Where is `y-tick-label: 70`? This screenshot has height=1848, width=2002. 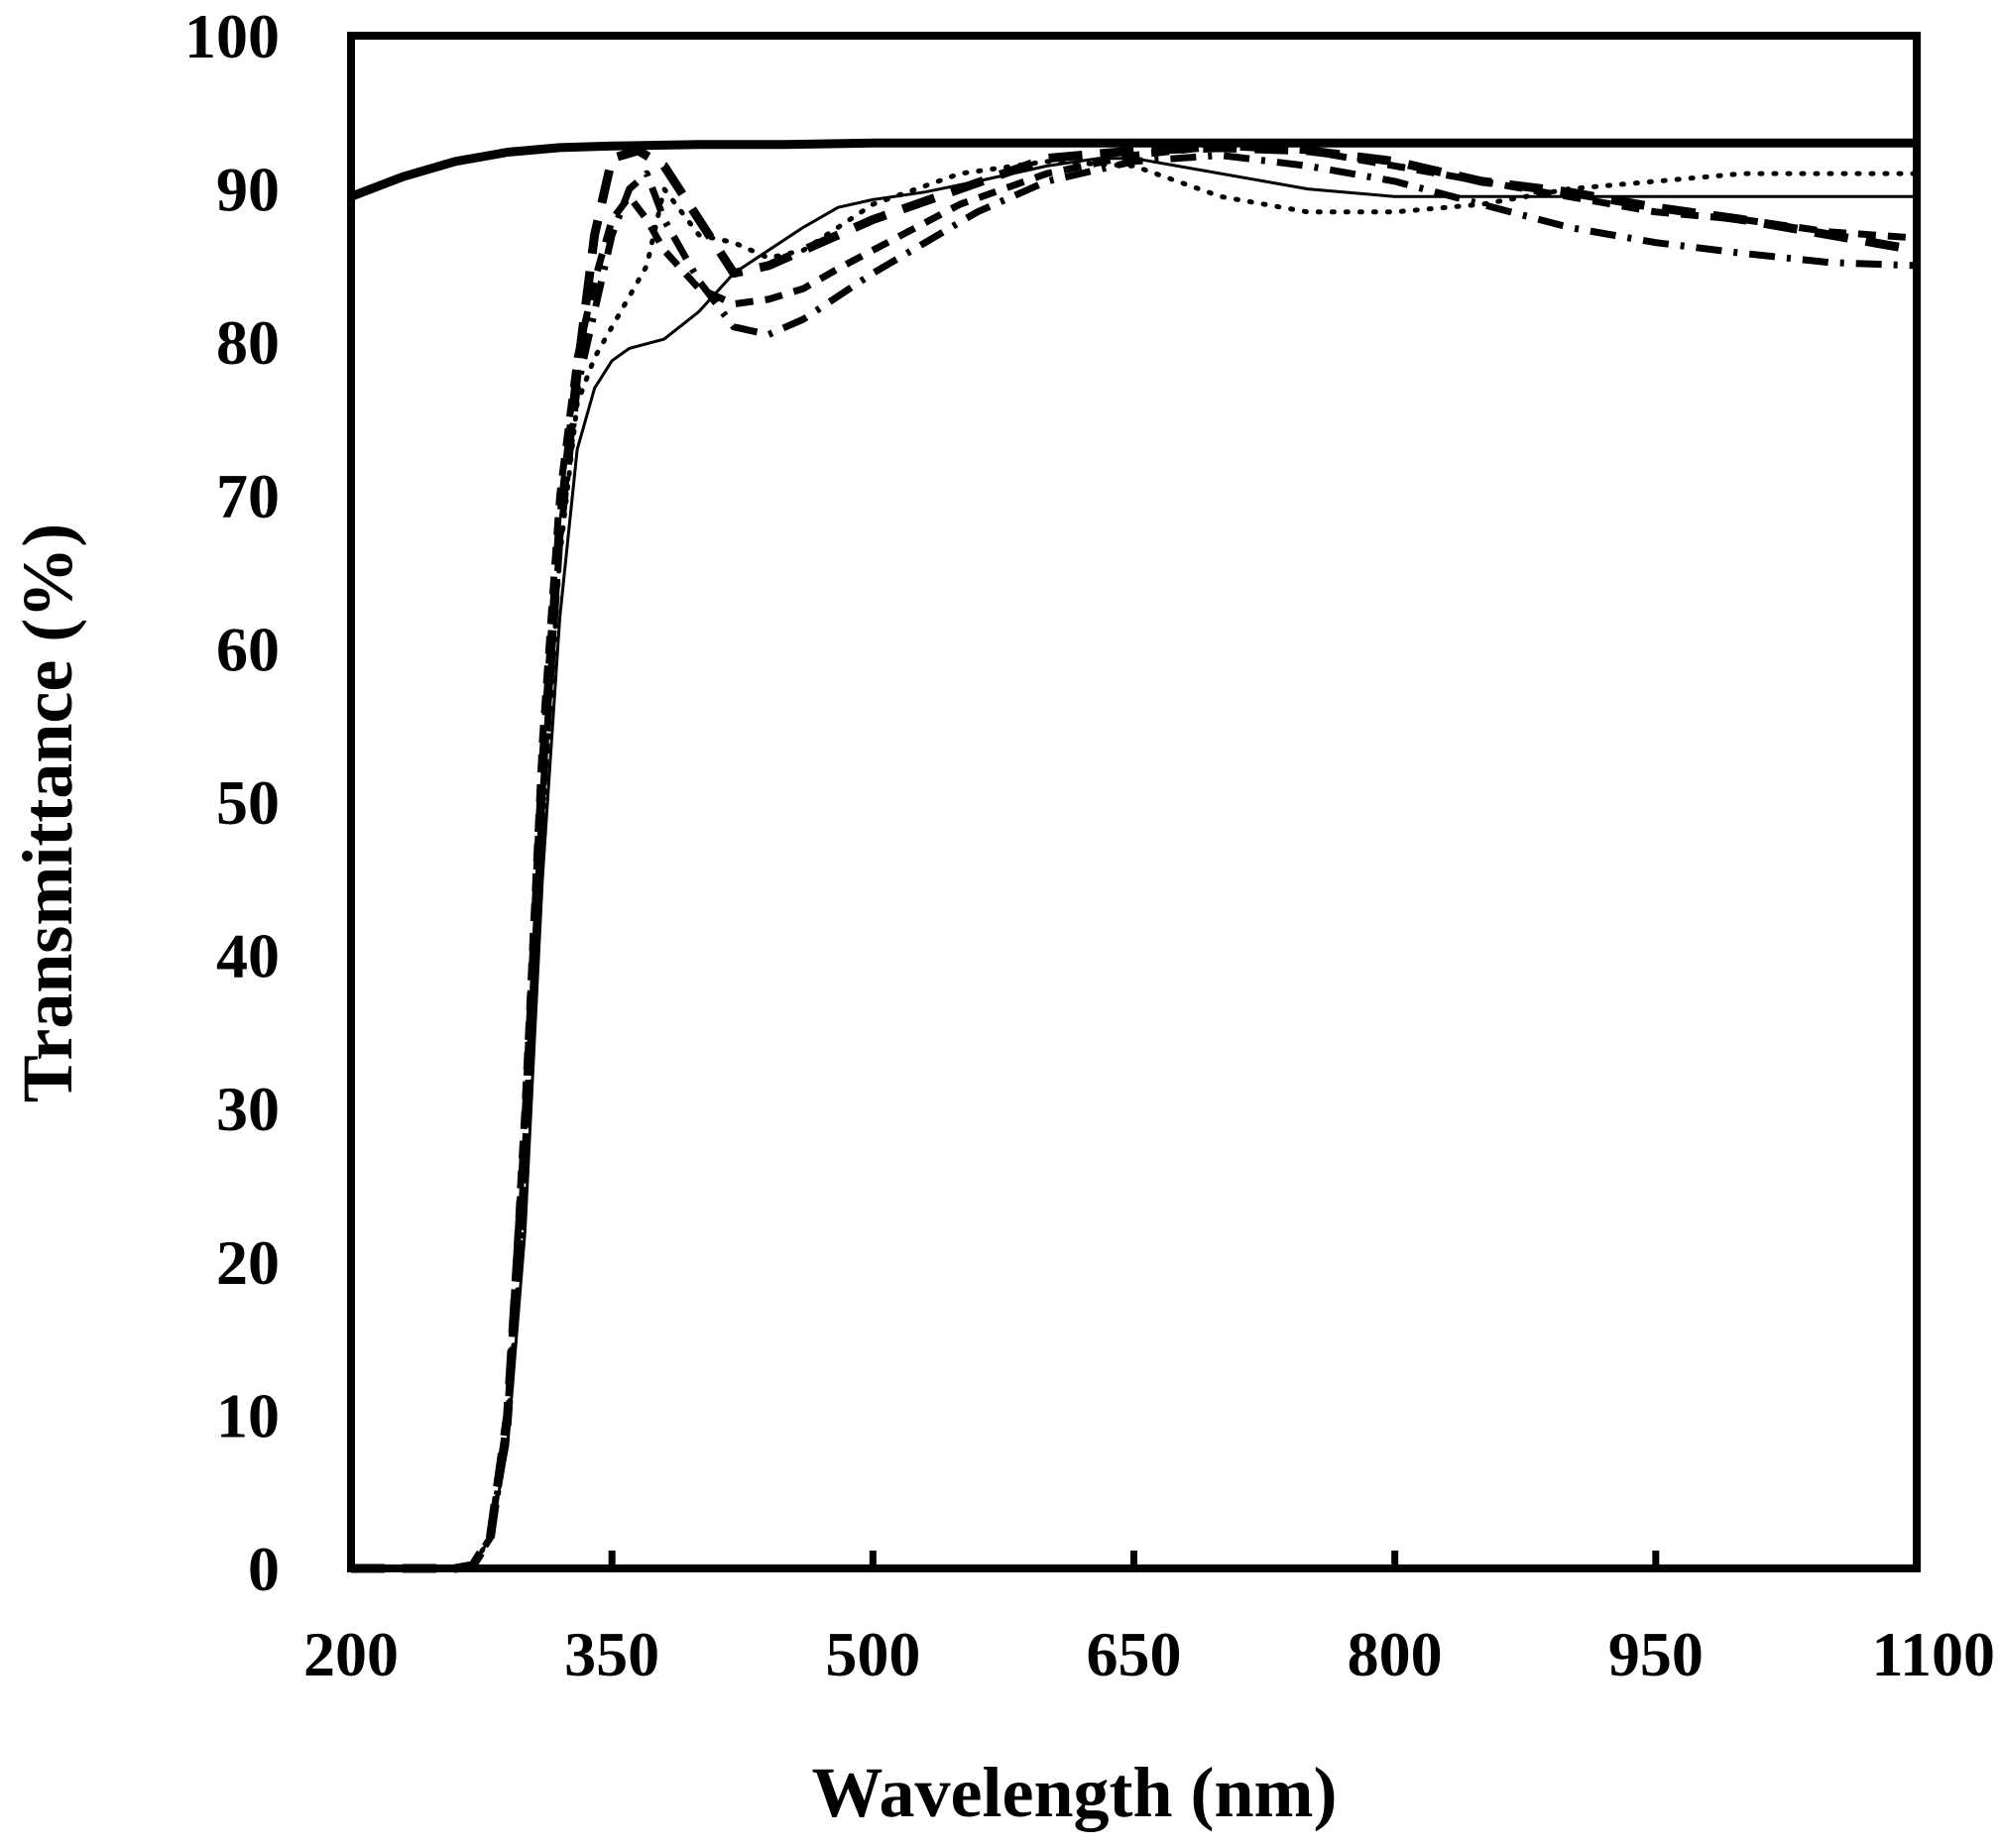 y-tick-label: 70 is located at coordinates (248, 496).